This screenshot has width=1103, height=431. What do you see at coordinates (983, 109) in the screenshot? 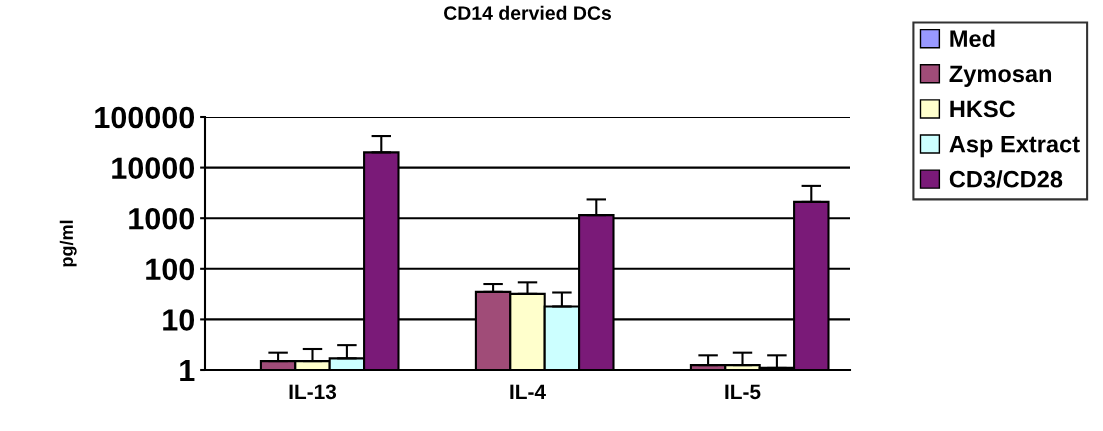
I see `legend-label: HKSC` at bounding box center [983, 109].